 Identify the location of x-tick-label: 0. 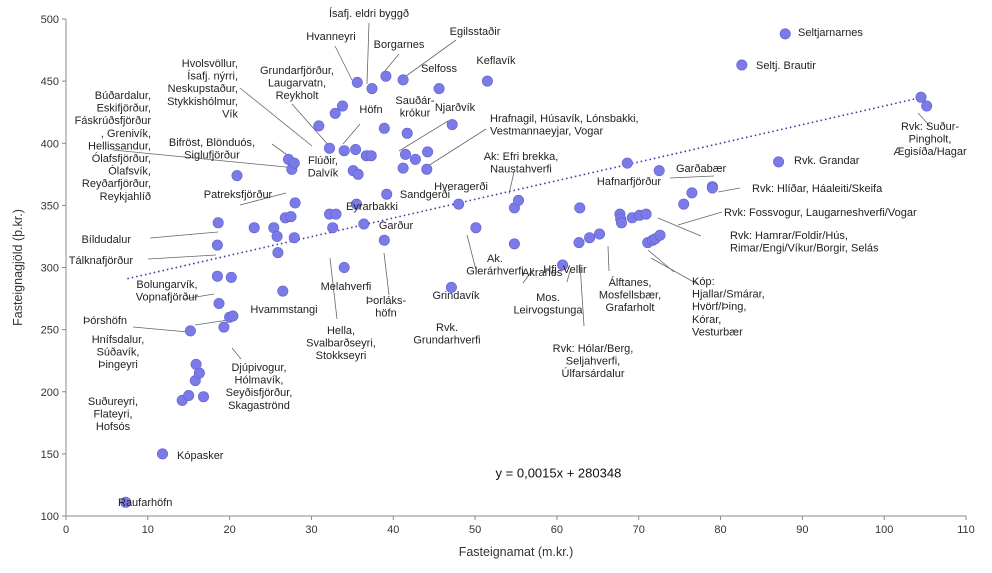
(66, 530).